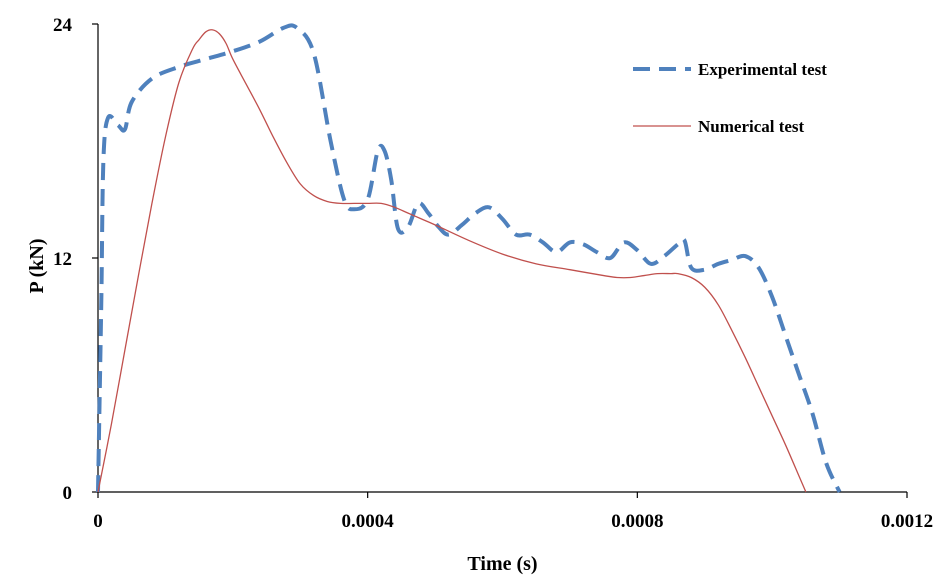 The height and width of the screenshot is (582, 949). Describe the element at coordinates (62, 259) in the screenshot. I see `y-tick-label: 12` at that location.